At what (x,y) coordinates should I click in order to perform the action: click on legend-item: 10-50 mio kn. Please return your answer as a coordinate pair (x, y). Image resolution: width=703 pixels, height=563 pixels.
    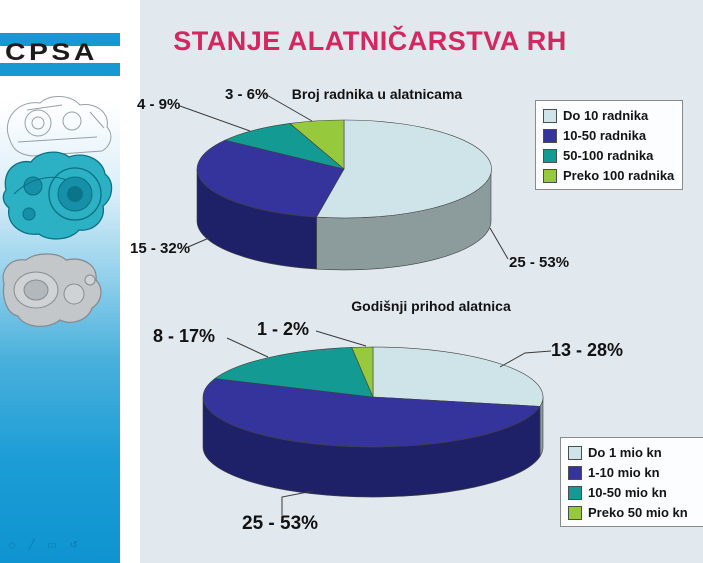
    Looking at the image, I should click on (635, 492).